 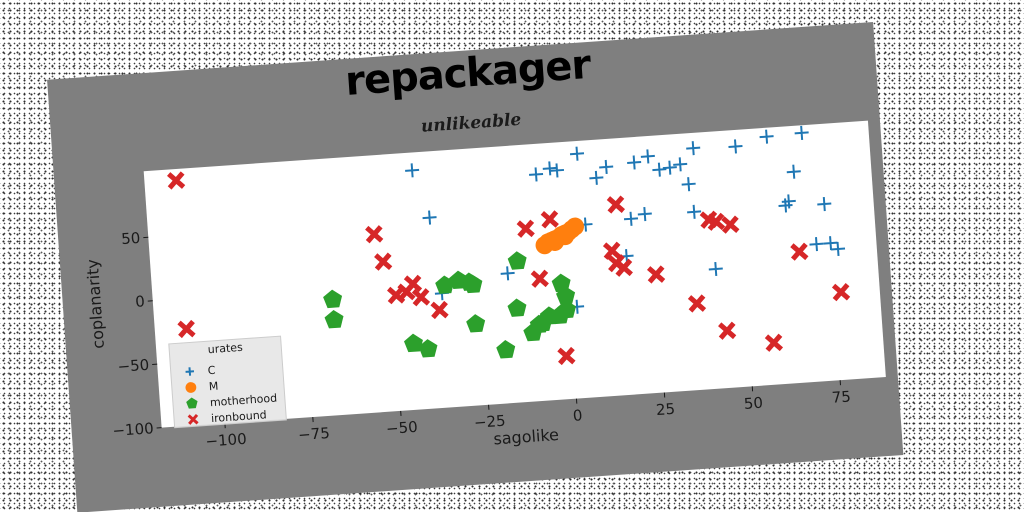 I want to click on series-motherhood, so click(x=450, y=305).